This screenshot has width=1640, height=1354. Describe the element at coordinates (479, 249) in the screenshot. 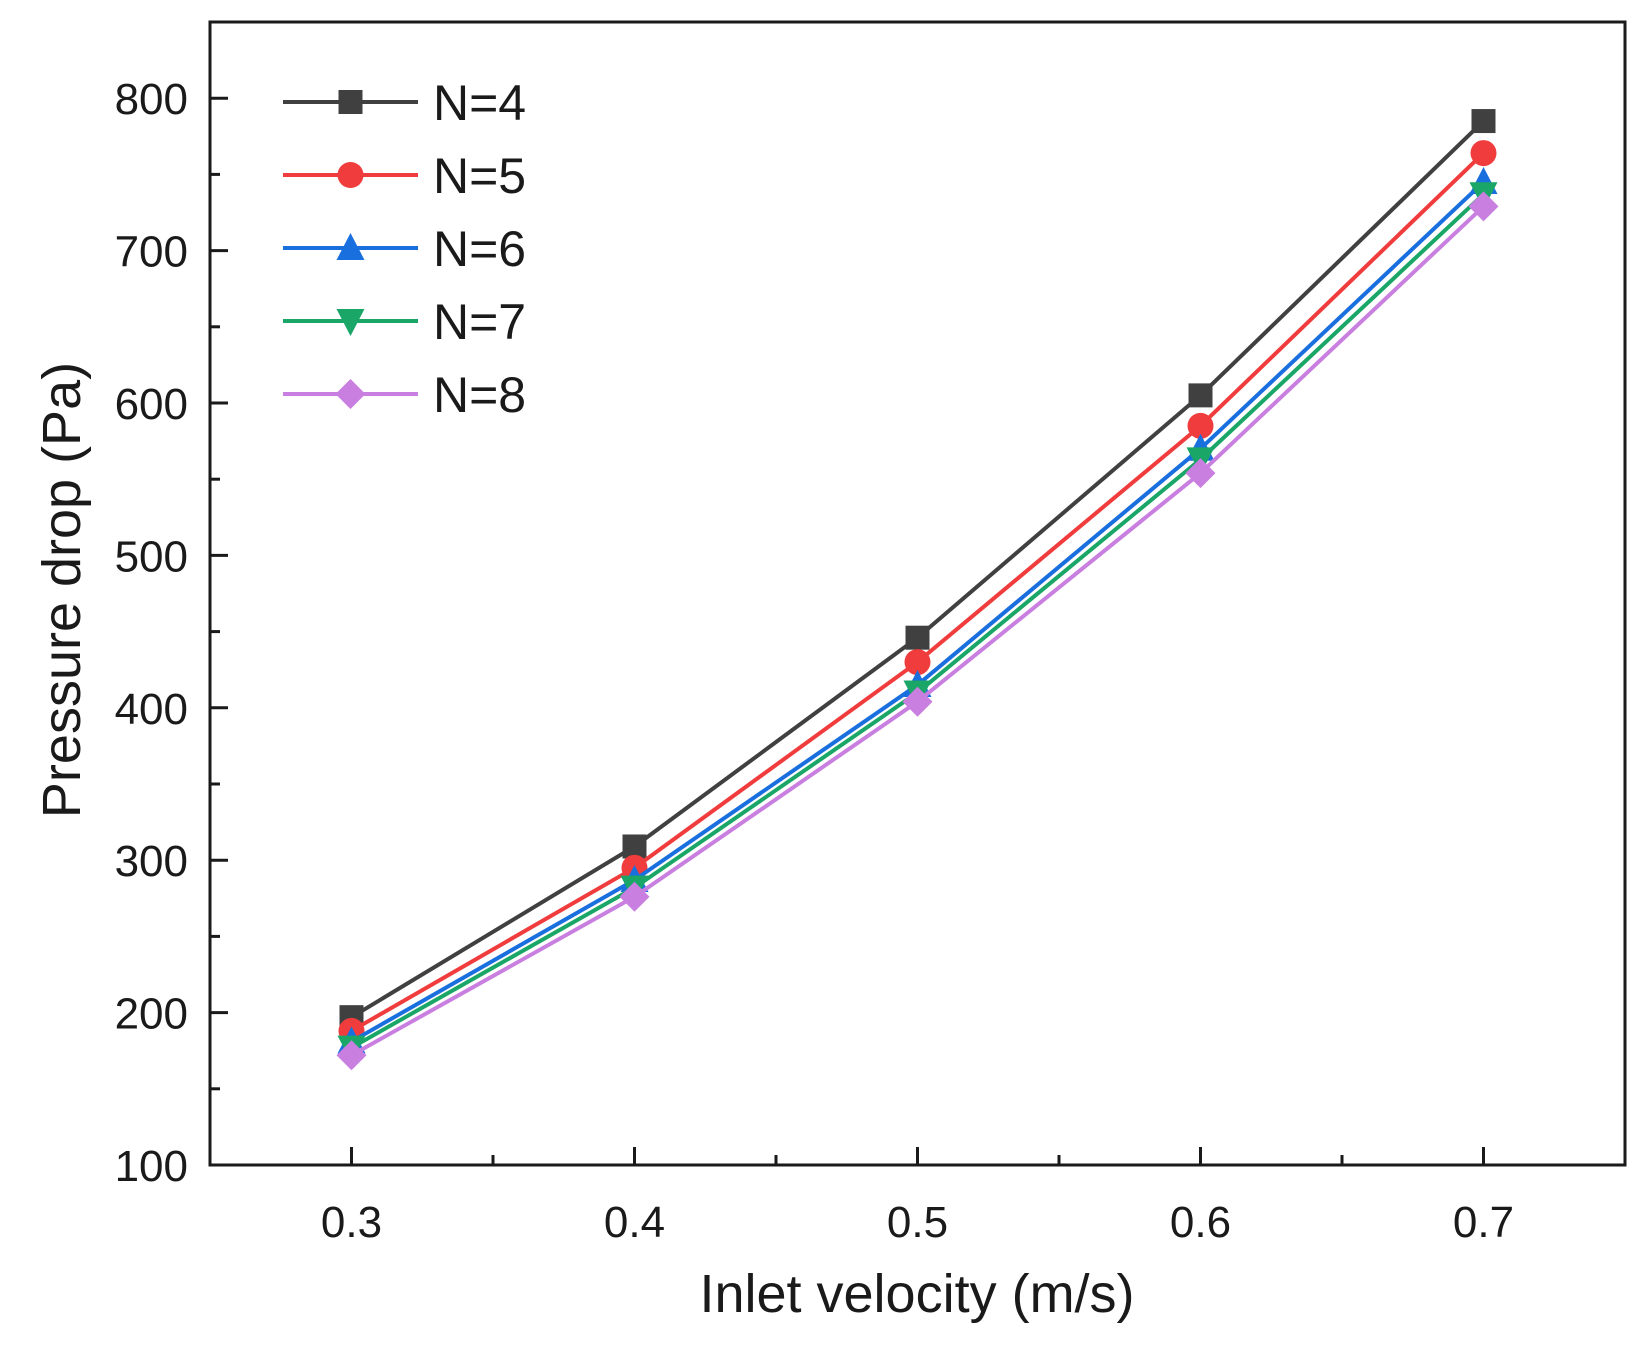

I see `legend-label: N=6` at that location.